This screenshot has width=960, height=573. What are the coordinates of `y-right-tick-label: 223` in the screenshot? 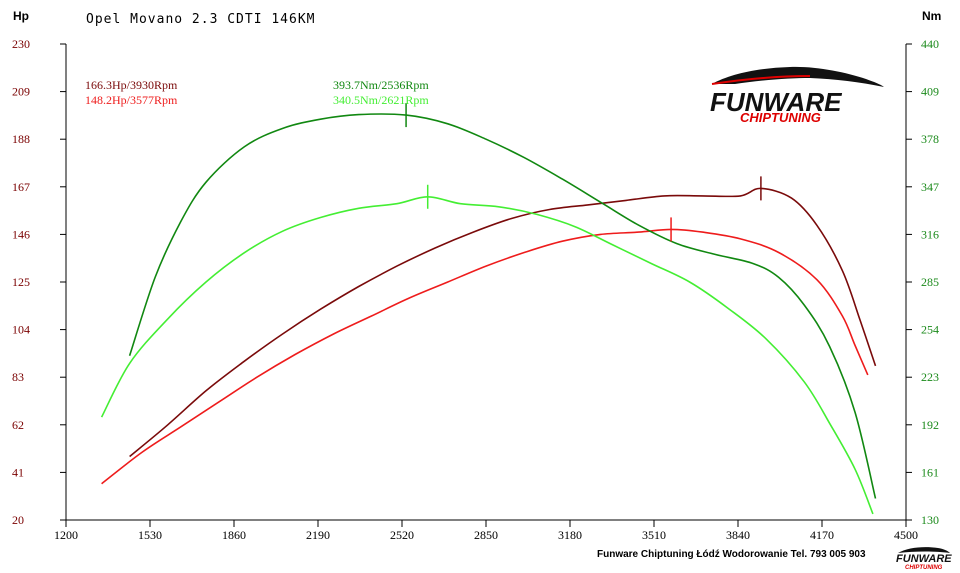 It's located at (930, 377).